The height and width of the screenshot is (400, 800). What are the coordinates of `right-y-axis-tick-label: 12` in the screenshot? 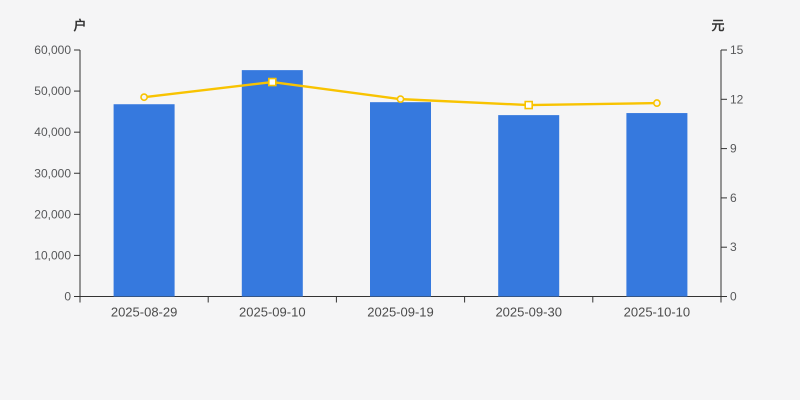 It's located at (737, 99).